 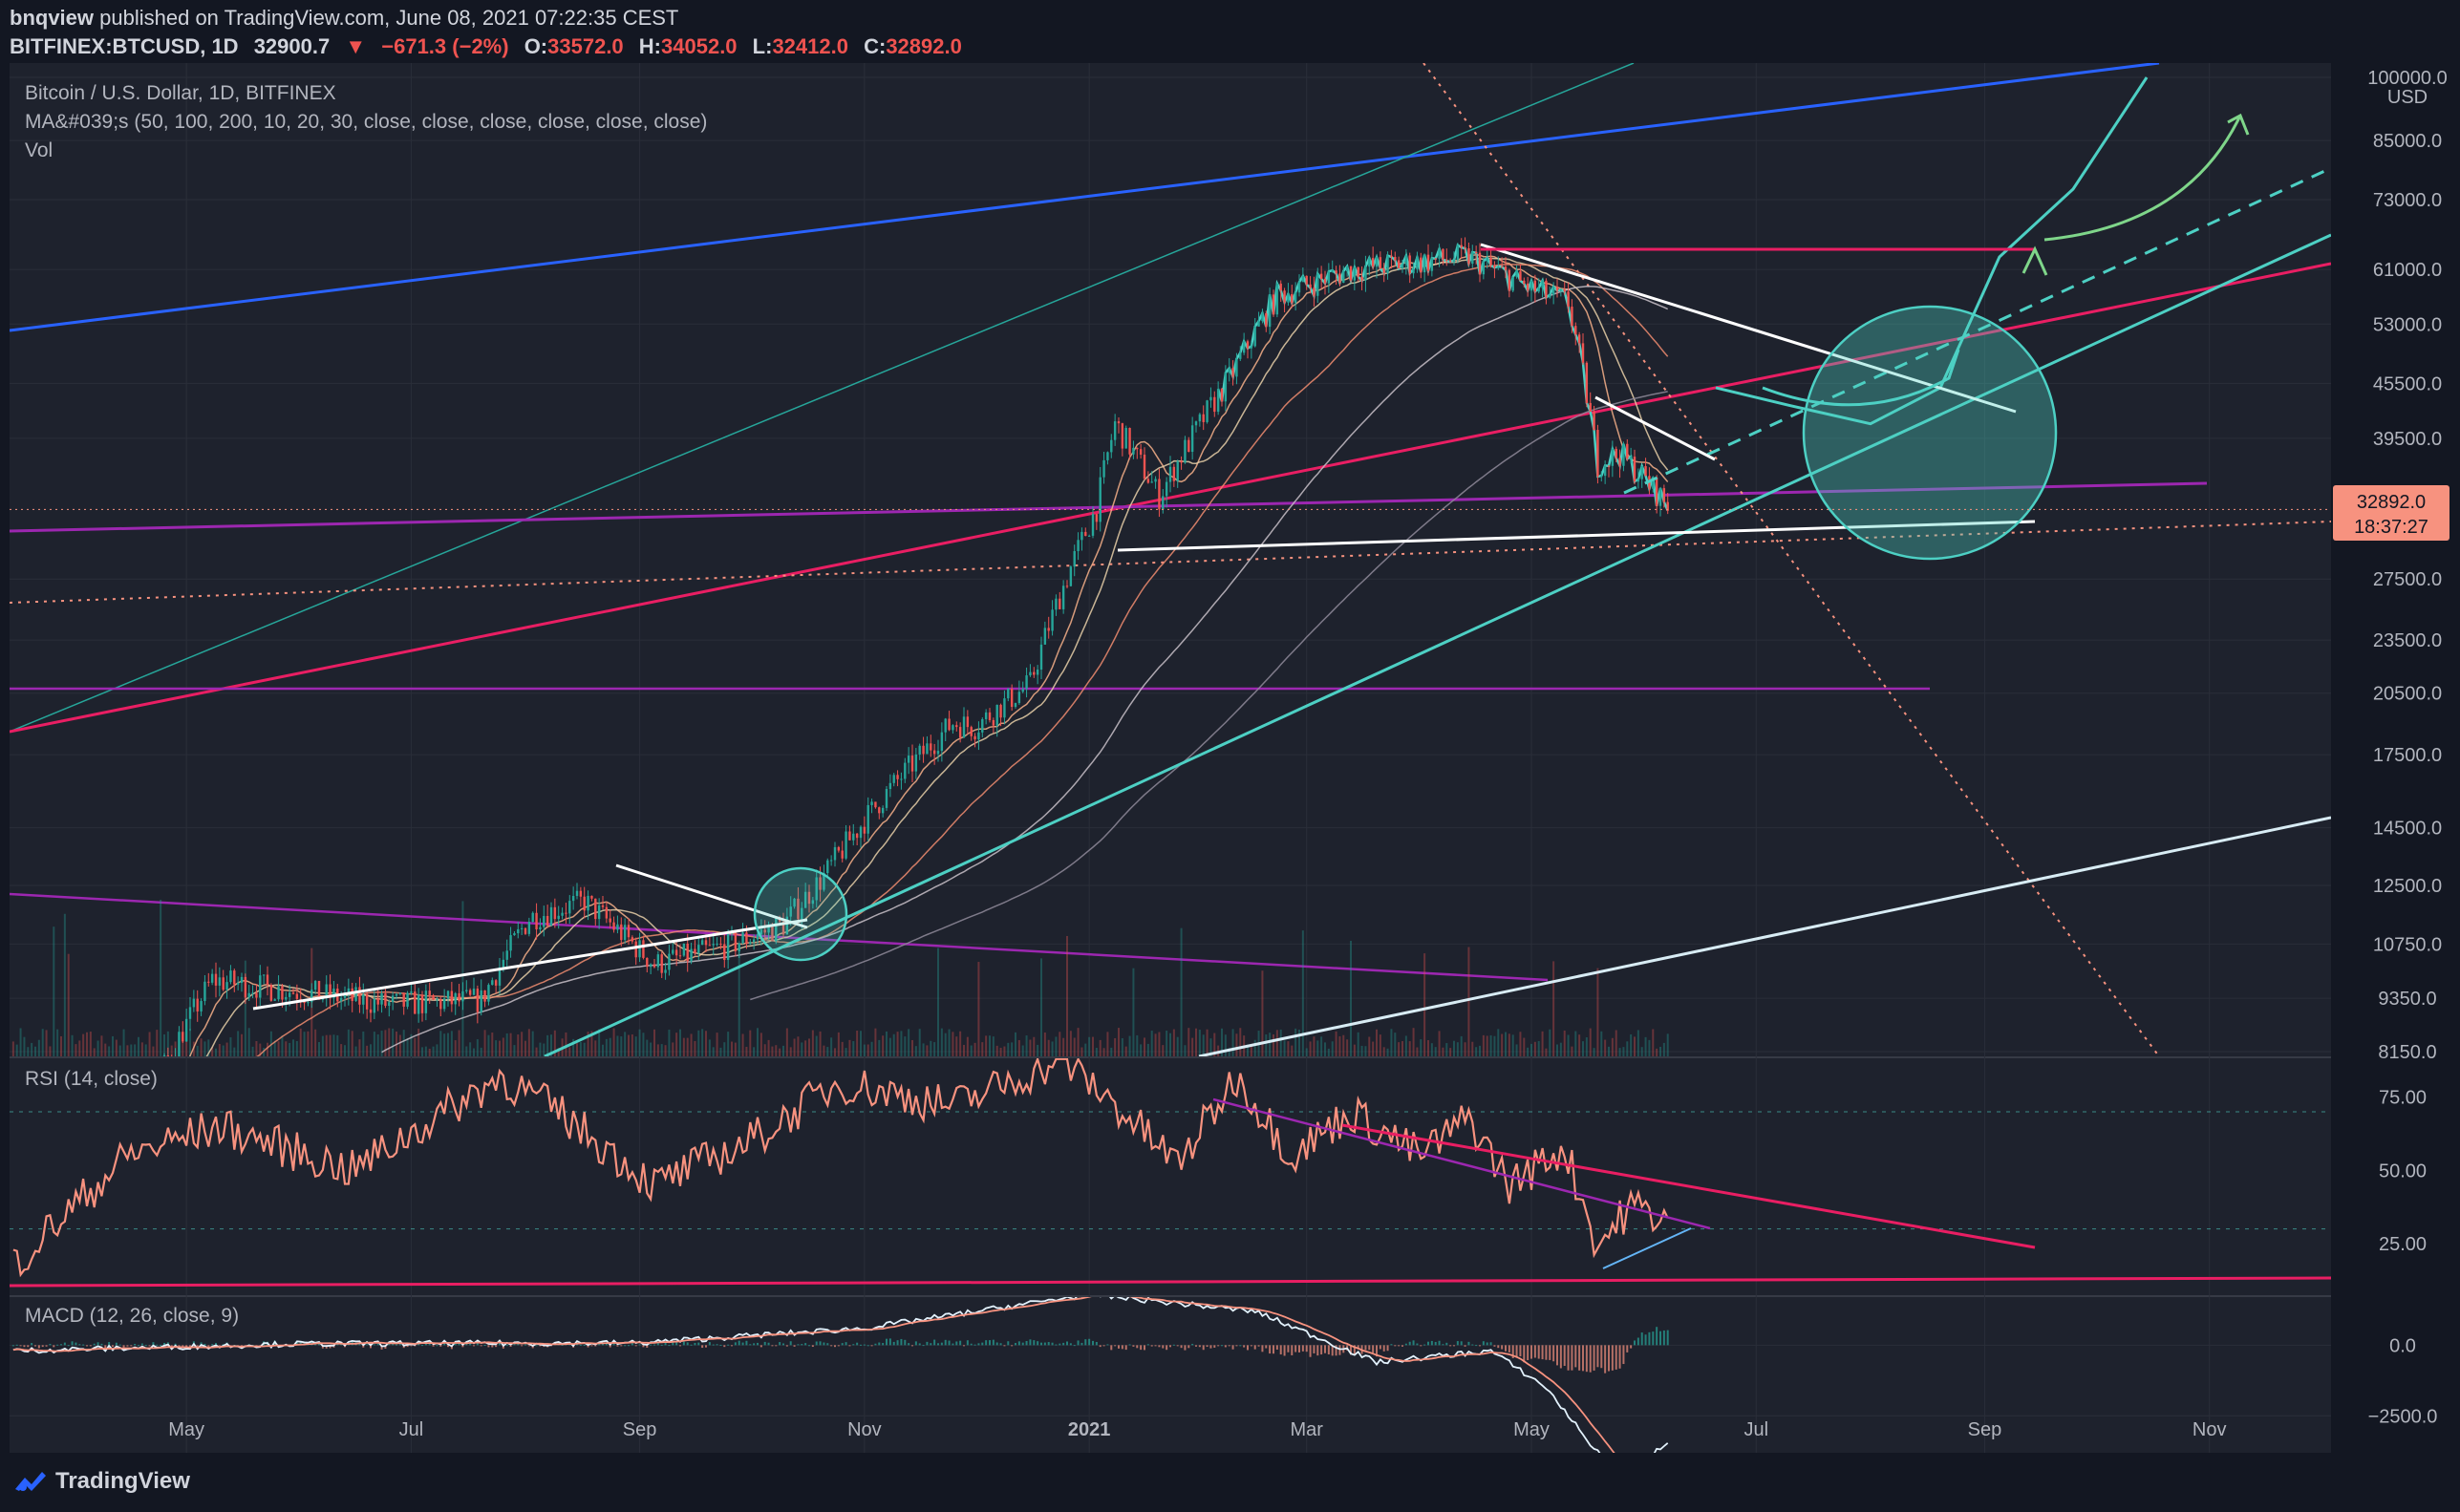 I want to click on rsi-tick-label: 50.00, so click(x=2403, y=1171).